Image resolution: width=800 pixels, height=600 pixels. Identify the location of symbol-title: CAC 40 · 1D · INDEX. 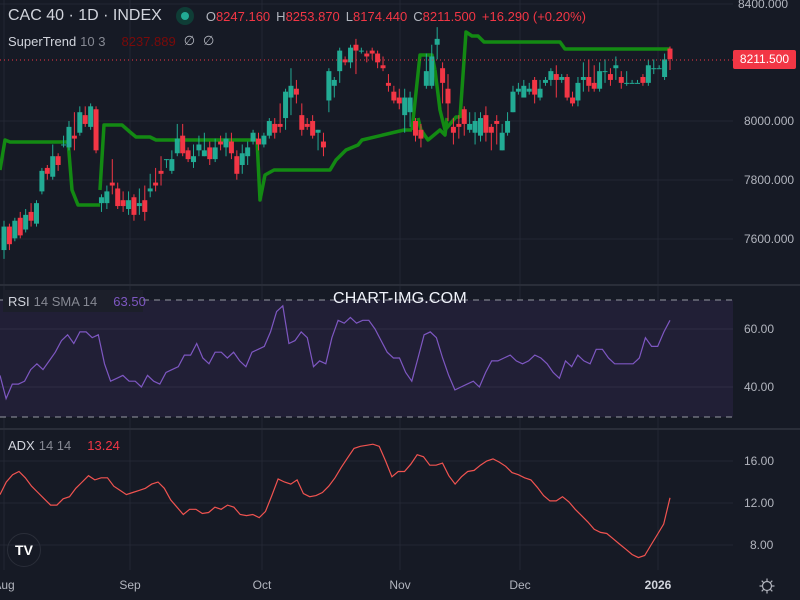
(85, 15).